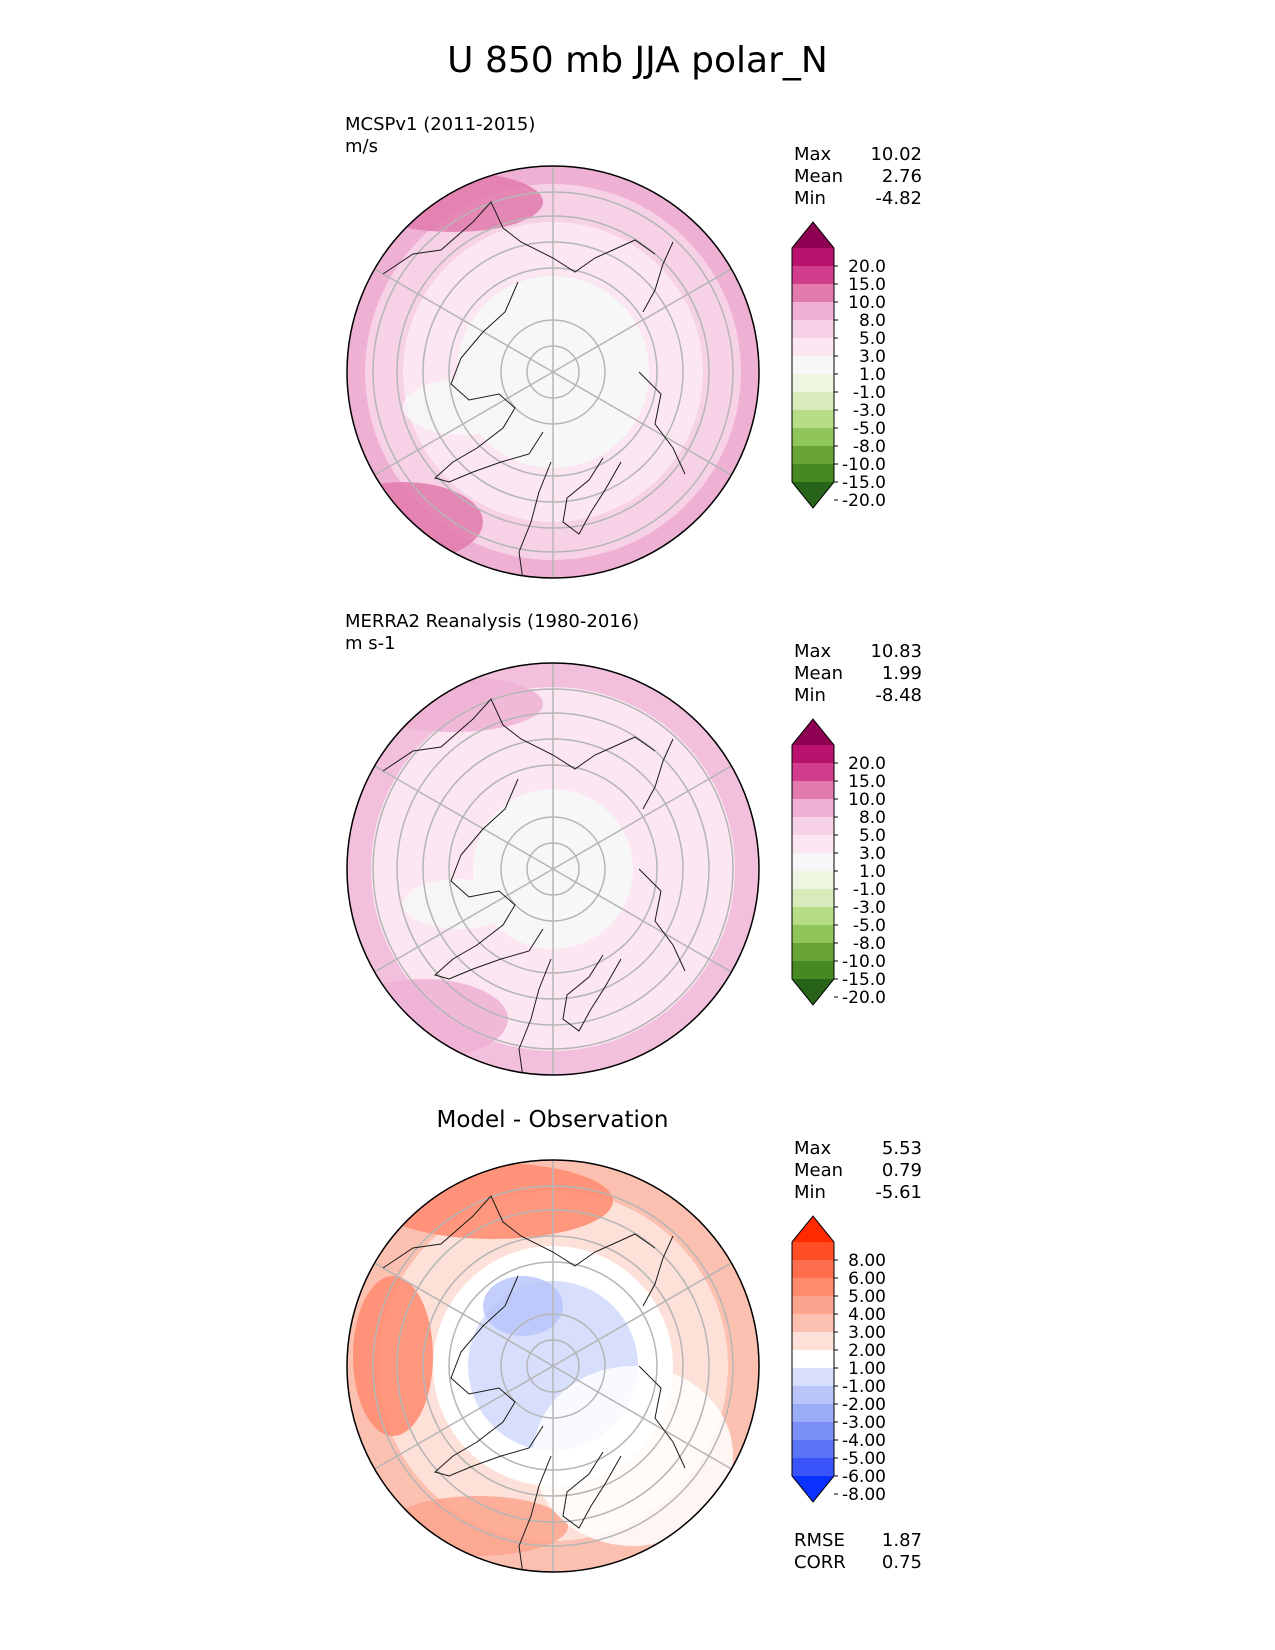  I want to click on colorbar-tick-label: -3.00, so click(864, 1423).